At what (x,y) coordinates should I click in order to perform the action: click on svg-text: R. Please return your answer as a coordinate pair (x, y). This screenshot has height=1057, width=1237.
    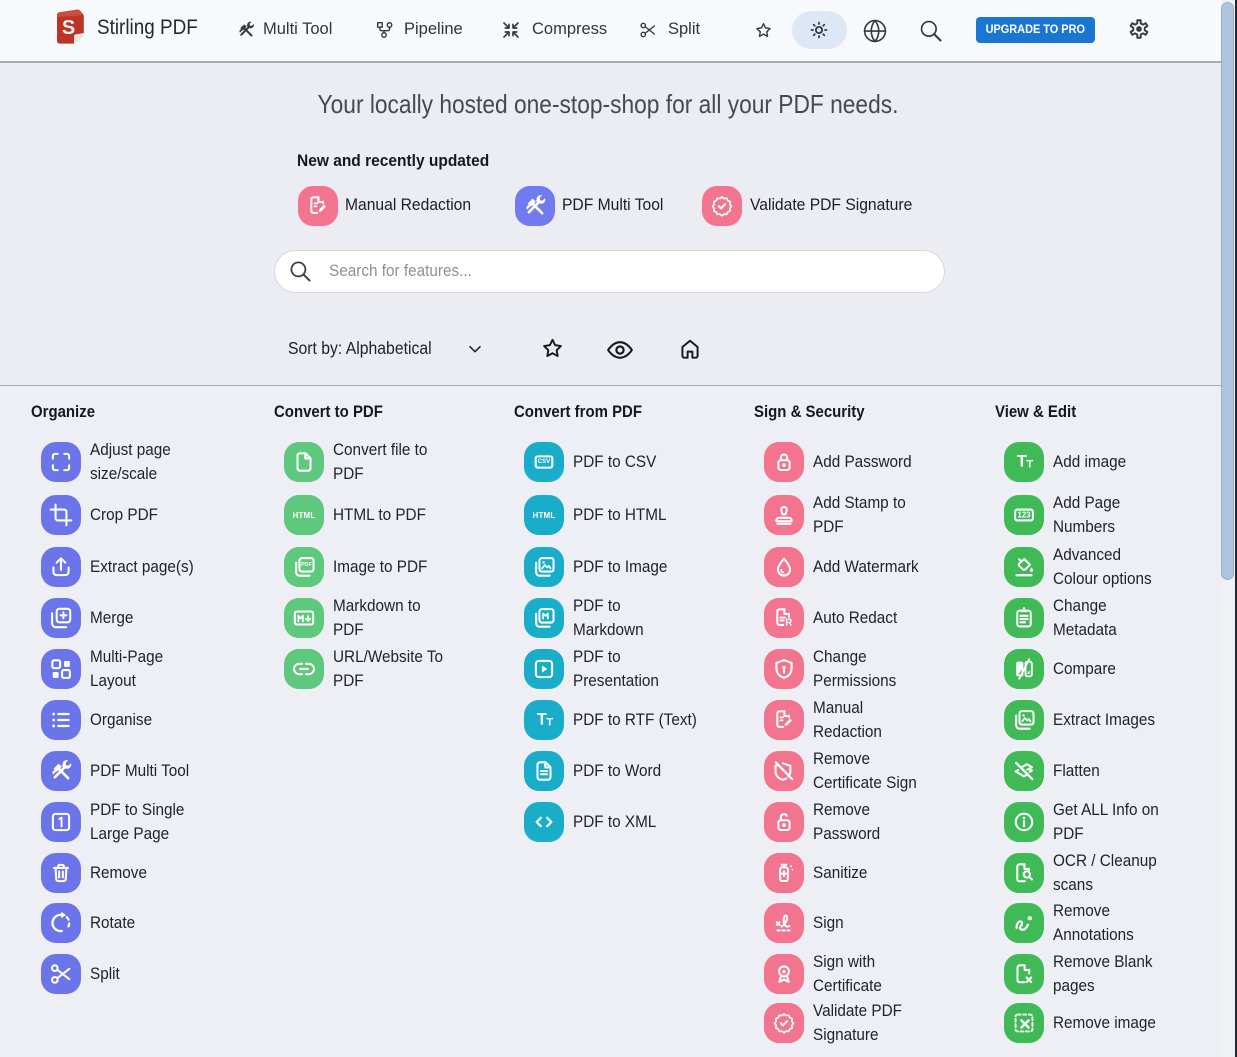
    Looking at the image, I should click on (788, 622).